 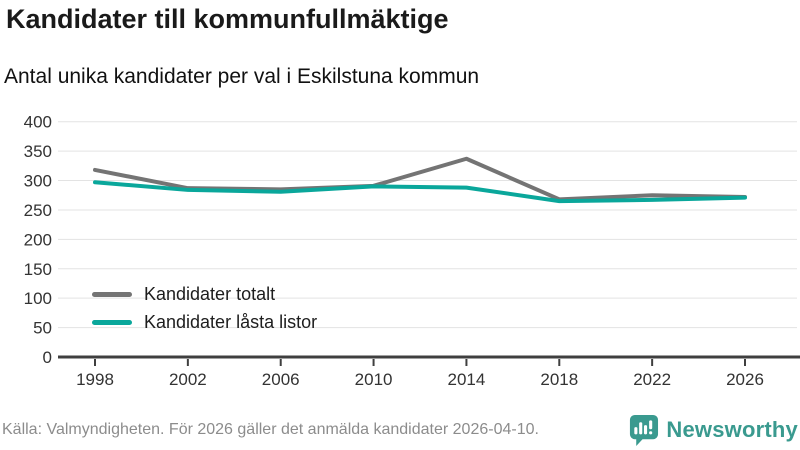 What do you see at coordinates (644, 430) in the screenshot?
I see `newsworthy-logo-icon` at bounding box center [644, 430].